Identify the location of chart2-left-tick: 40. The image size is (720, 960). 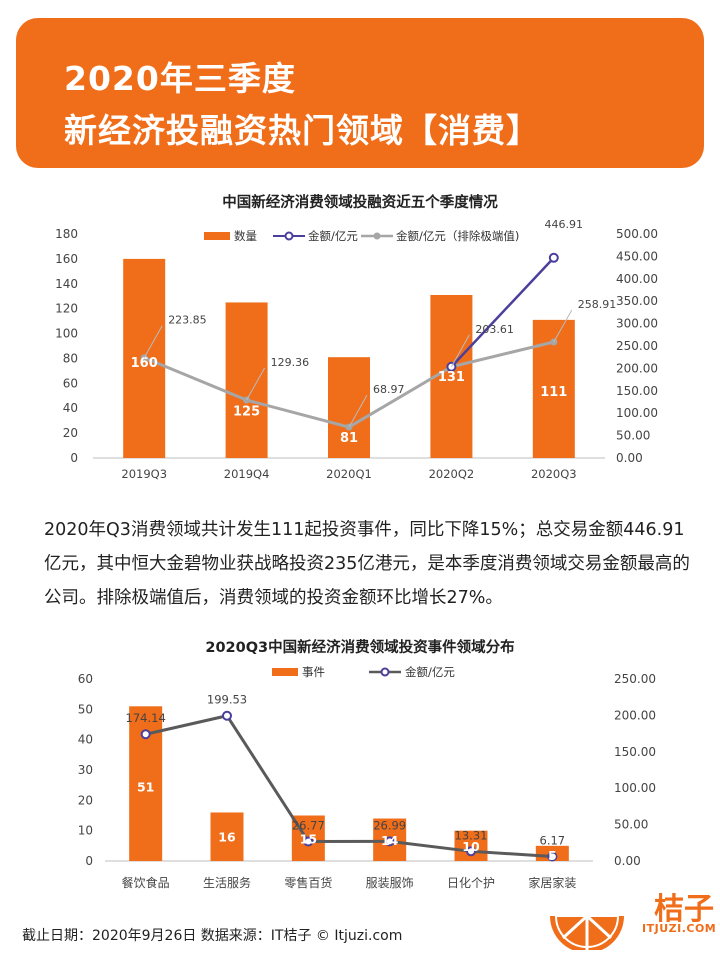
(85, 740).